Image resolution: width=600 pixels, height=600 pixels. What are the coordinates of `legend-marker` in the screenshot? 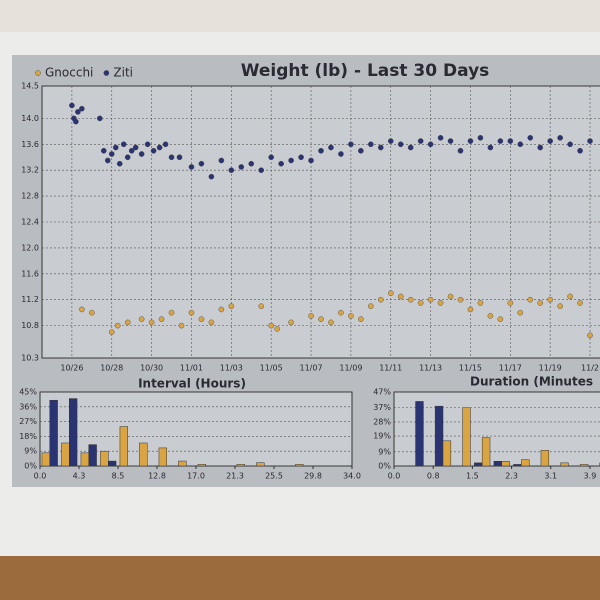 It's located at (38, 73).